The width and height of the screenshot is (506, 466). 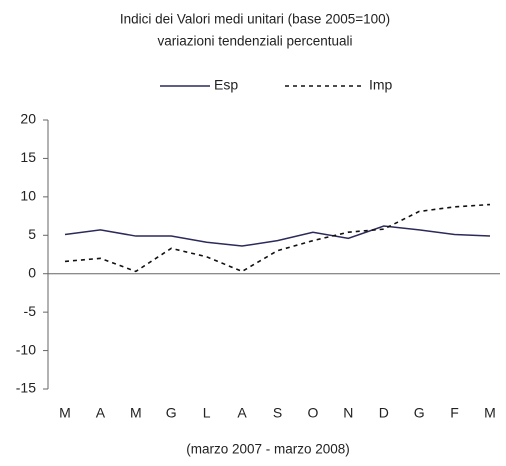 I want to click on y-tick-label: 10, so click(x=28, y=196).